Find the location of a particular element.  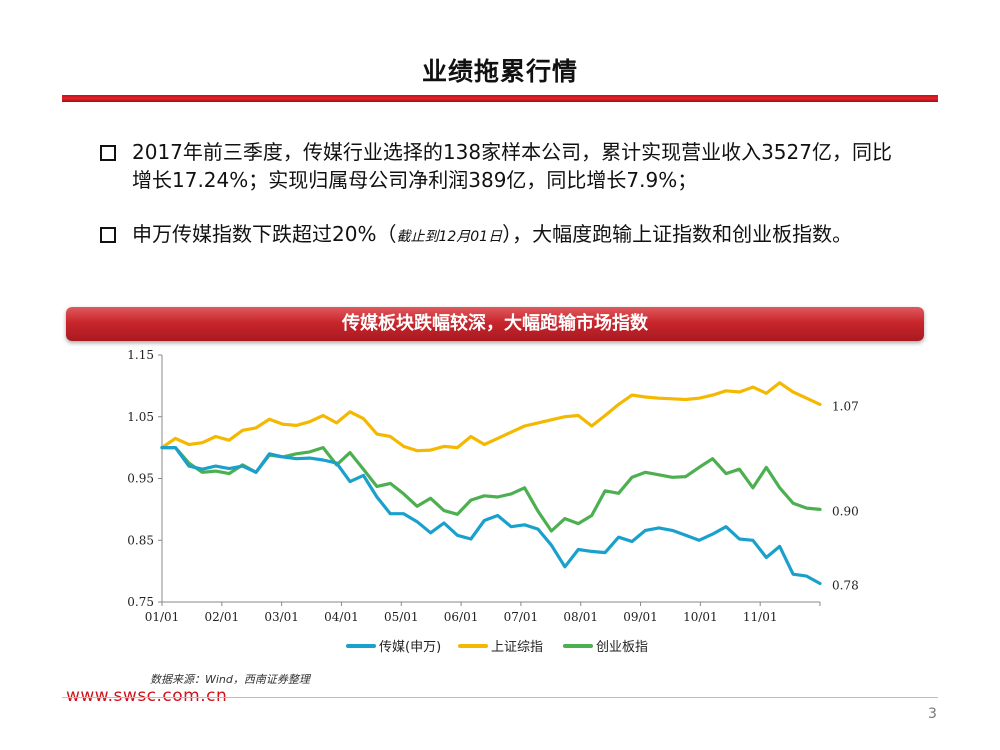

x-tick-label-7: 08/01 is located at coordinates (580, 617).